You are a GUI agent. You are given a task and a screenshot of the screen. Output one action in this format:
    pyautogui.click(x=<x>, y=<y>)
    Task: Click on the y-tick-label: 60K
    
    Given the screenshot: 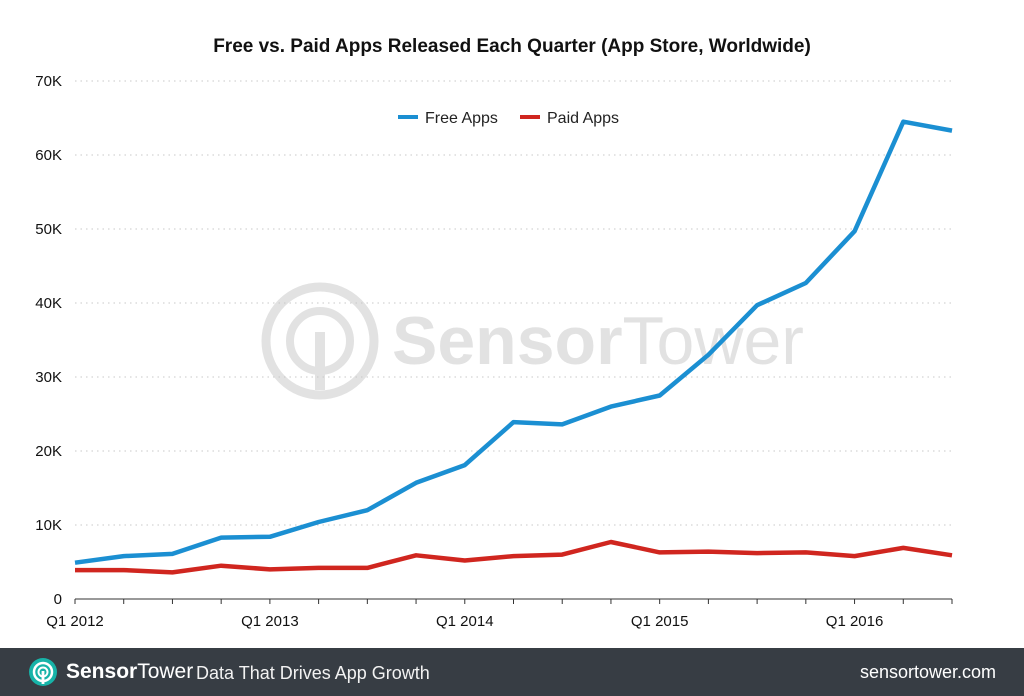 What is the action you would take?
    pyautogui.click(x=48, y=155)
    